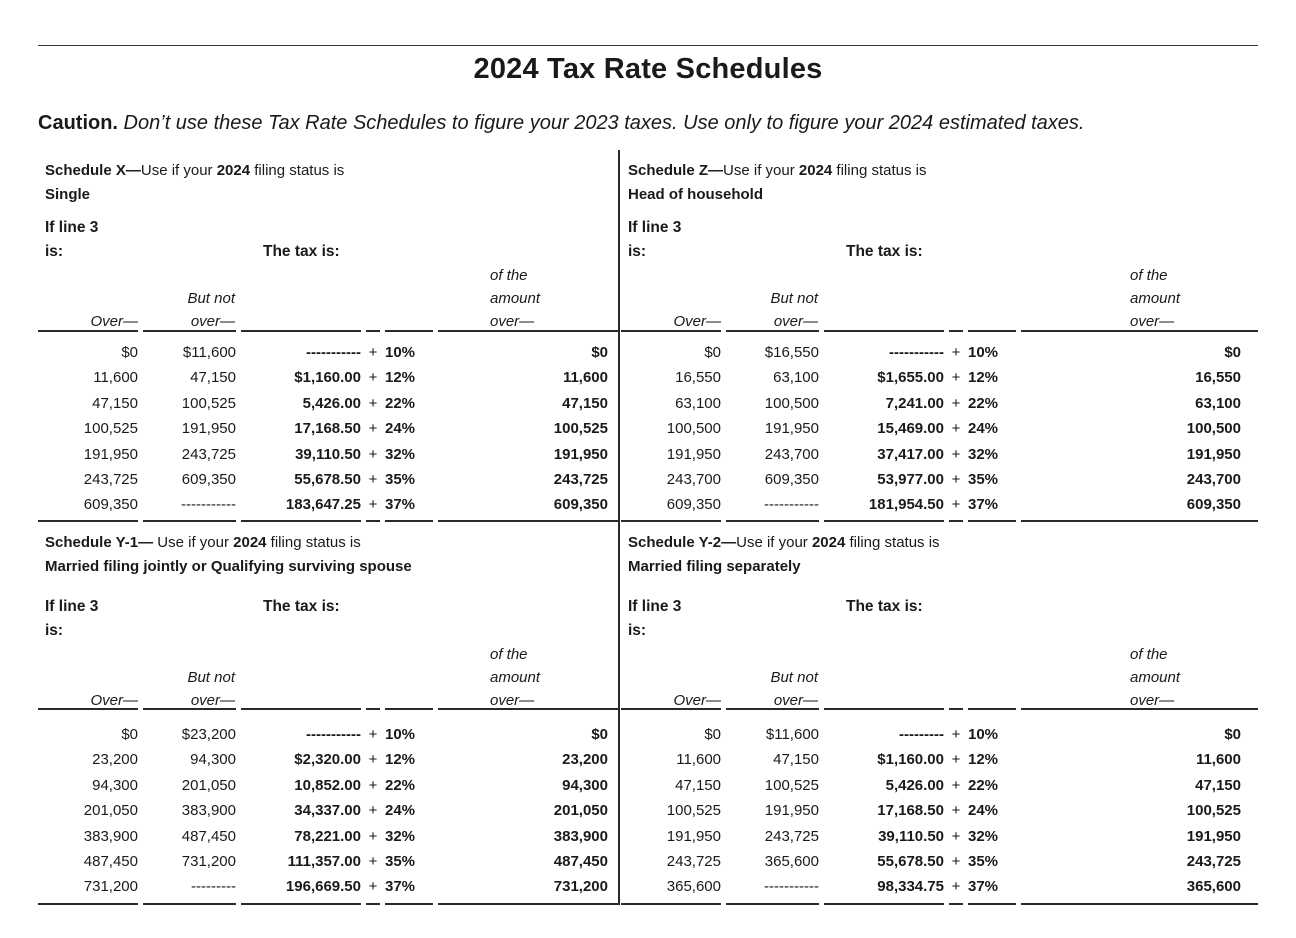 The image size is (1296, 938). What do you see at coordinates (791, 403) in the screenshot?
I see `but-not-over-cell: 100,500` at bounding box center [791, 403].